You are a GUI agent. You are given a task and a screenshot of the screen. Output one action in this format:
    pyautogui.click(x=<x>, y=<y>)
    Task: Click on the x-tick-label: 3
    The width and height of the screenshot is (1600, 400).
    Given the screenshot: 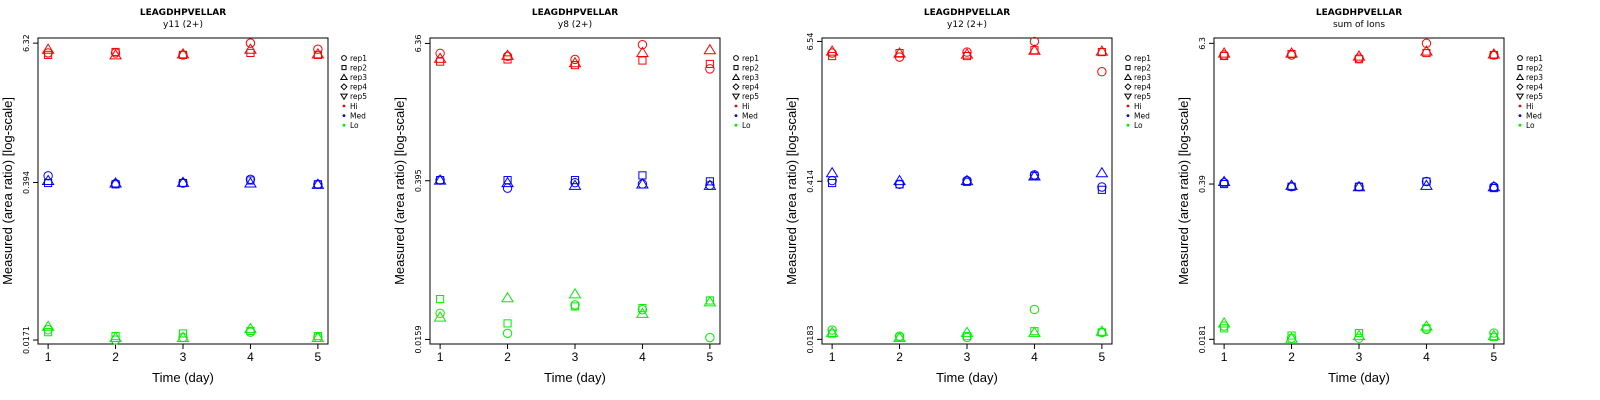 What is the action you would take?
    pyautogui.click(x=575, y=357)
    